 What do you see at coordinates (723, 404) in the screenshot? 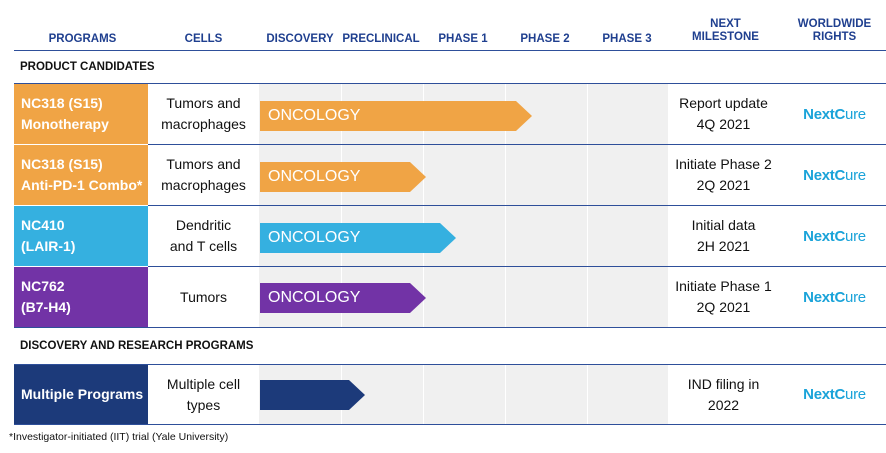
I see `milestone-line2: 2022` at bounding box center [723, 404].